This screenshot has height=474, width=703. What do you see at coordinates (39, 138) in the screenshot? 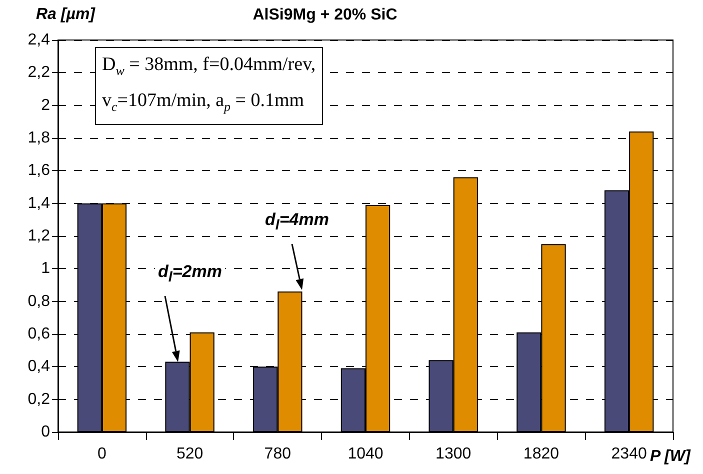
I see `y-tick-label: 1,8` at bounding box center [39, 138].